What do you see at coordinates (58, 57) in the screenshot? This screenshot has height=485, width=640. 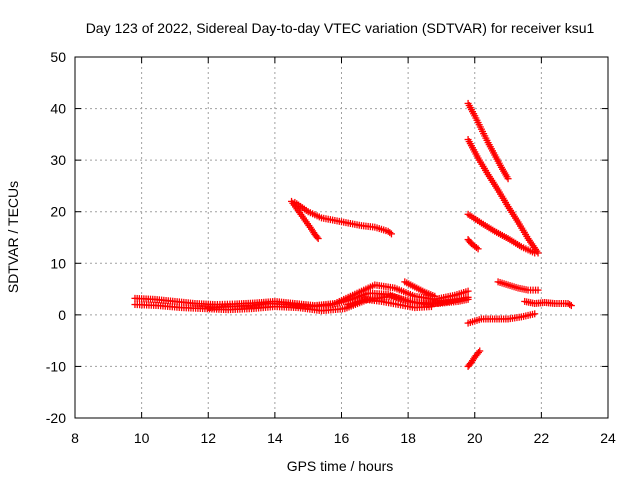 I see `y-tick-label: 50` at bounding box center [58, 57].